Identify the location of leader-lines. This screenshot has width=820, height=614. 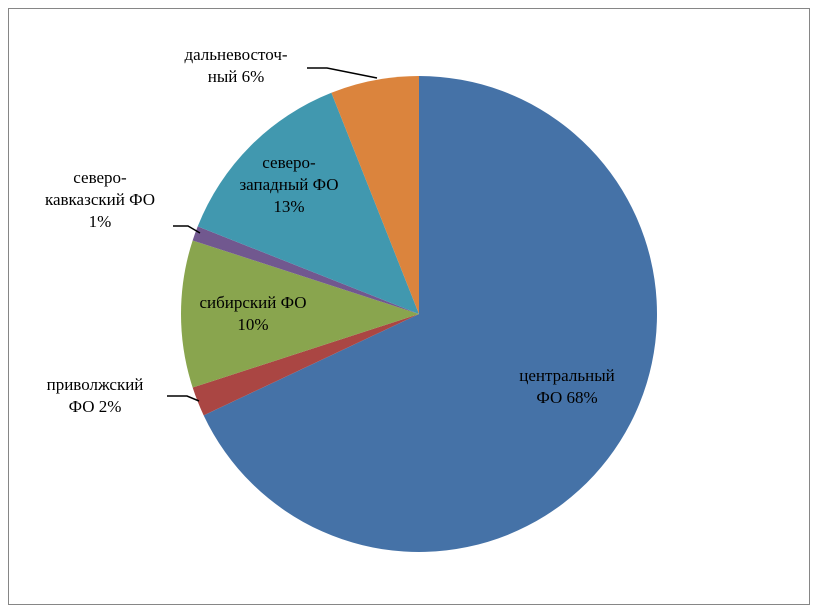
(272, 234).